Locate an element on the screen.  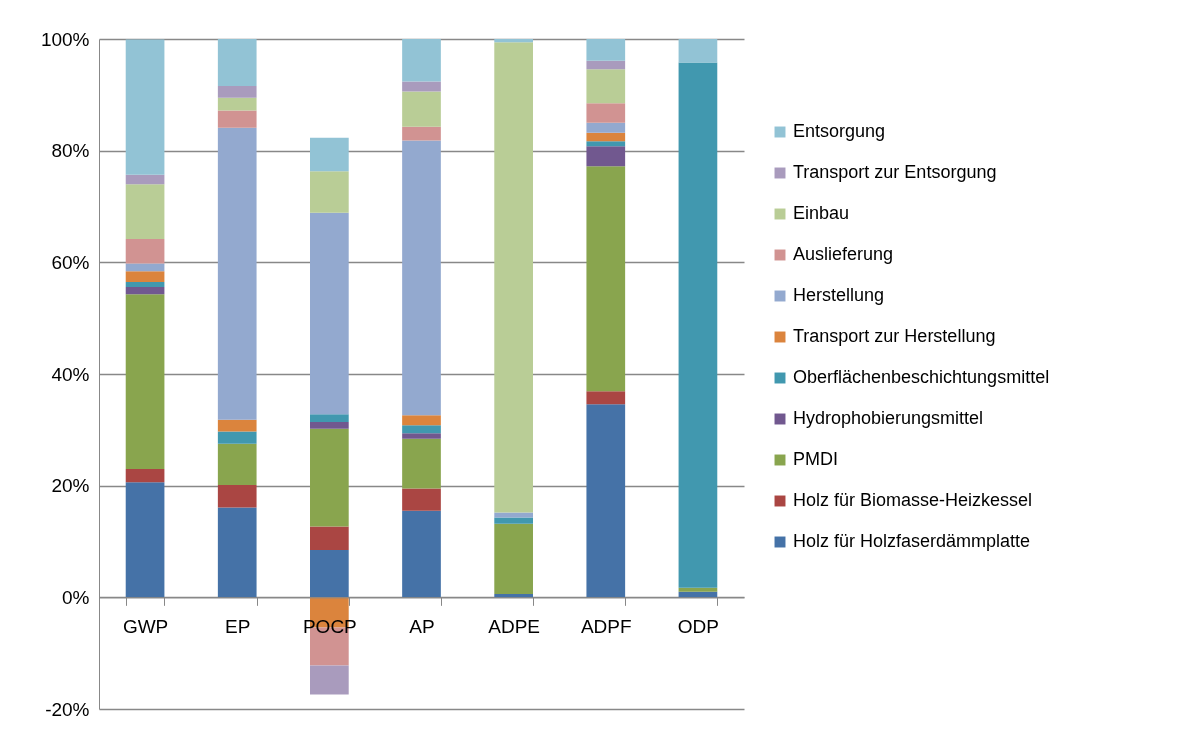
y-tick-label: 100% is located at coordinates (65, 39).